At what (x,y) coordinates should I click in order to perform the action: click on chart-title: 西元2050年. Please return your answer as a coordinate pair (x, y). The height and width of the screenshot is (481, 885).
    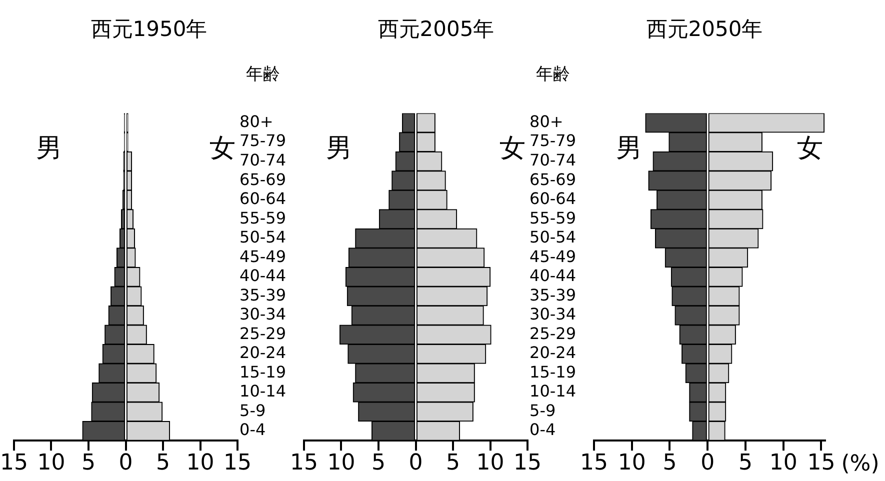
    Looking at the image, I should click on (704, 29).